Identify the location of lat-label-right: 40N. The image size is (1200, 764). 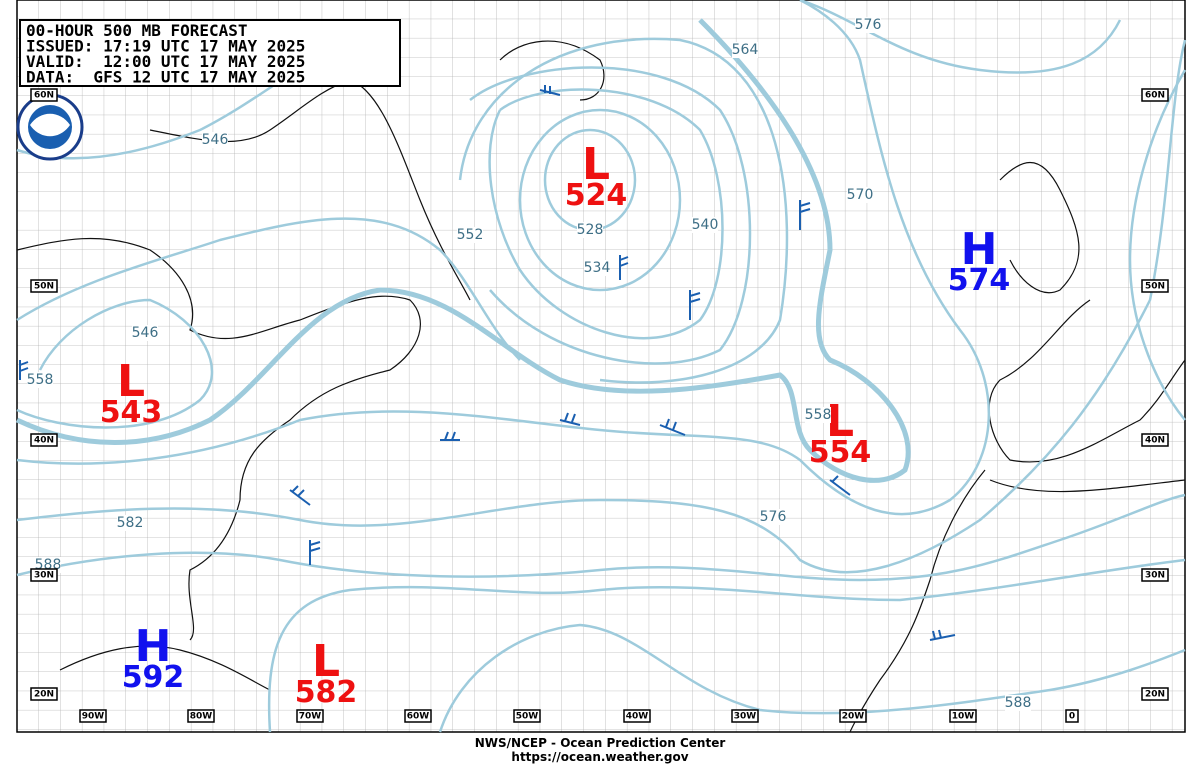
(1155, 441).